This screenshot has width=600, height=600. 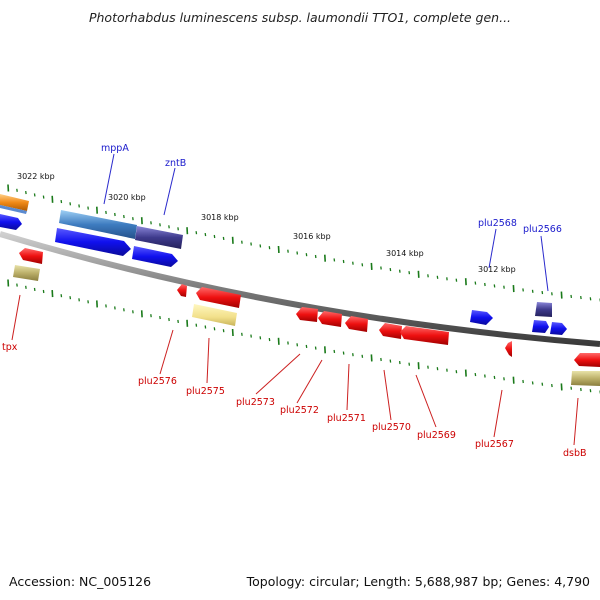 I want to click on gene-label-plu2572: plu2572, so click(x=299, y=410).